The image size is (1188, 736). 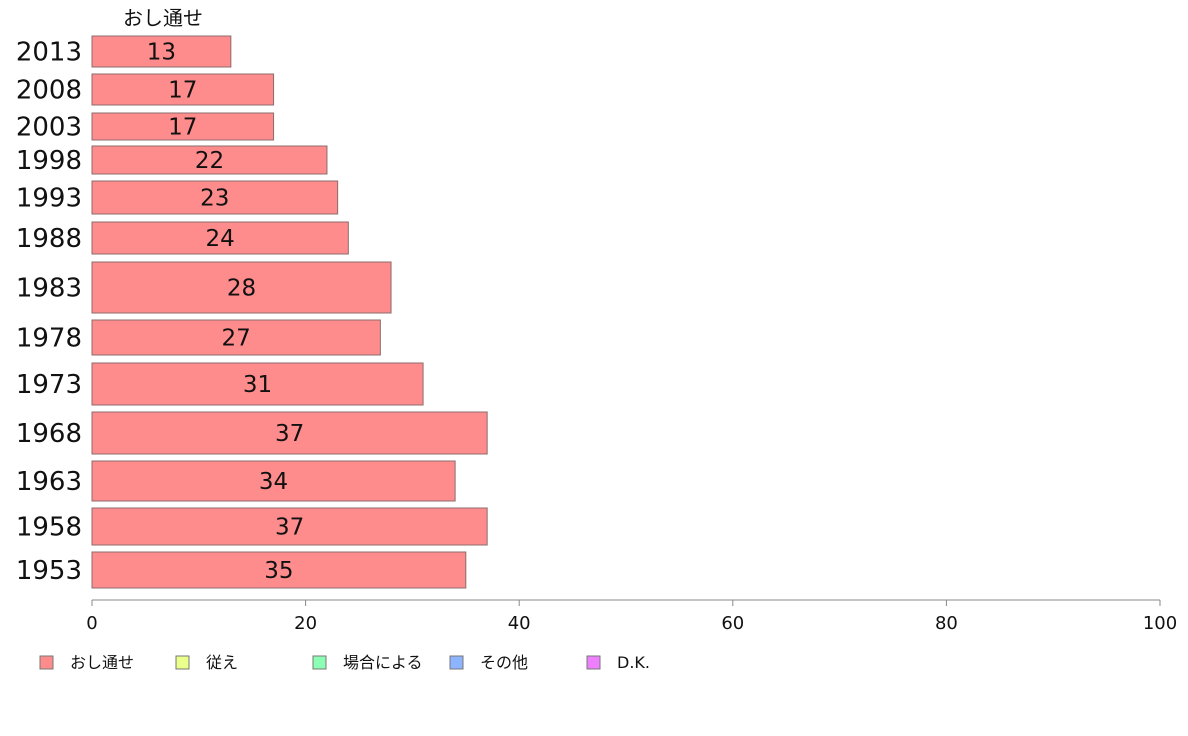 I want to click on data-label: 34, so click(x=273, y=482).